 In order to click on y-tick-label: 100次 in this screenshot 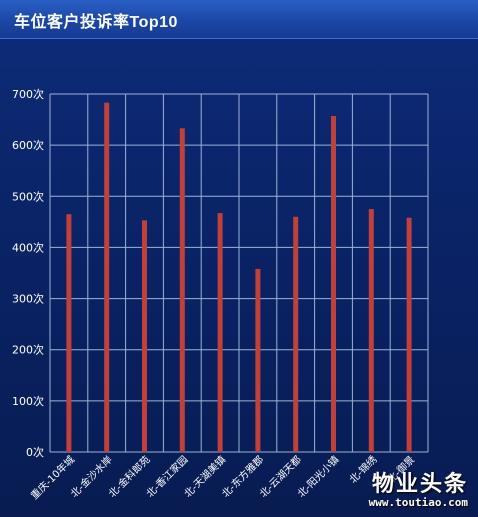, I will do `click(28, 401)`.